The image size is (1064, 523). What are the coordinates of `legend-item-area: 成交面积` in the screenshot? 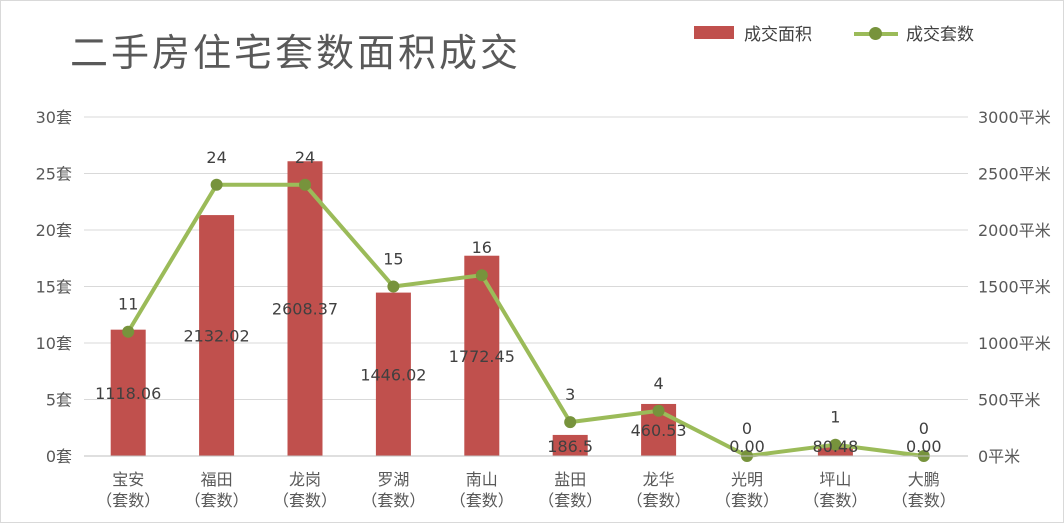 It's located at (753, 32).